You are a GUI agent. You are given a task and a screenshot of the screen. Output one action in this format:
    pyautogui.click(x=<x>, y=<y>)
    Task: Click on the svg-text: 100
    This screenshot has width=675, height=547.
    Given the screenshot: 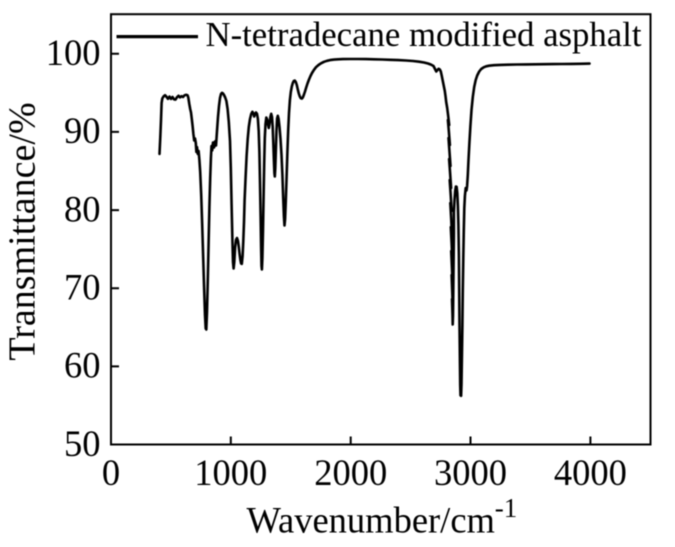 What is the action you would take?
    pyautogui.click(x=73, y=52)
    